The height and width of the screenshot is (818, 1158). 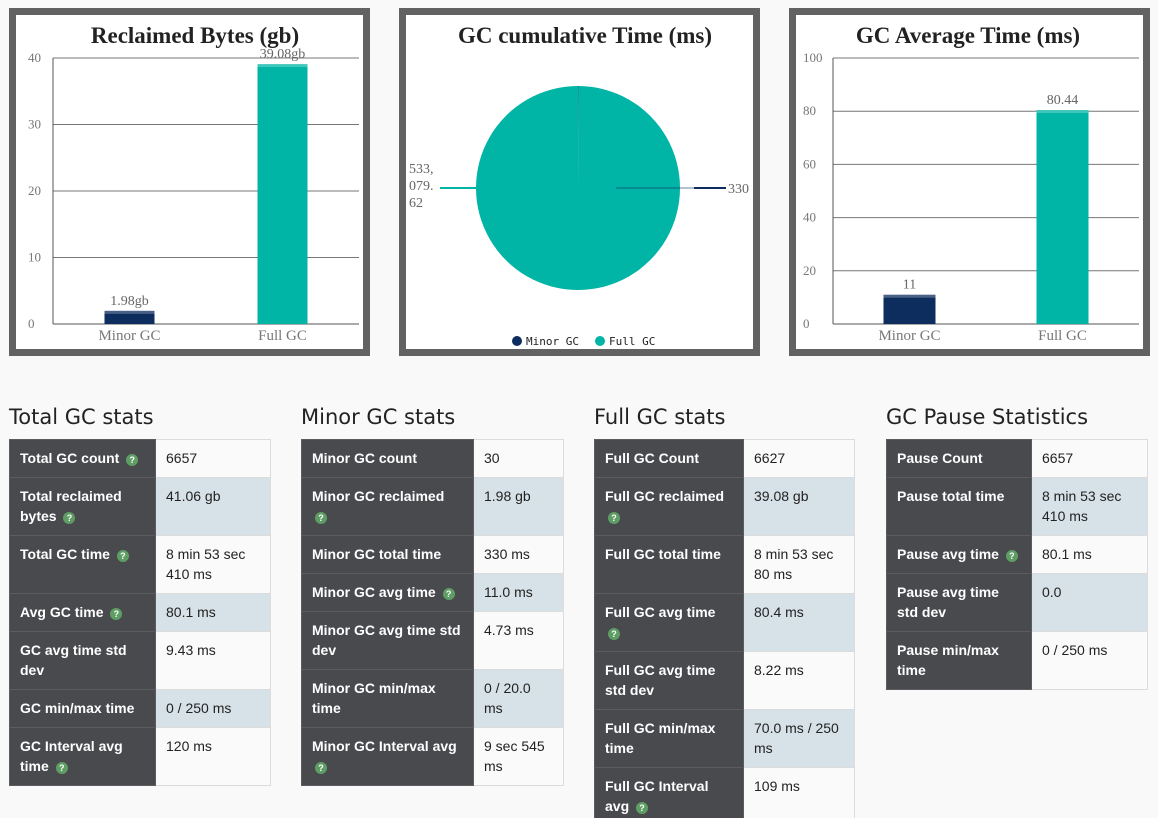 I want to click on y-tick-label: 60, so click(x=809, y=163).